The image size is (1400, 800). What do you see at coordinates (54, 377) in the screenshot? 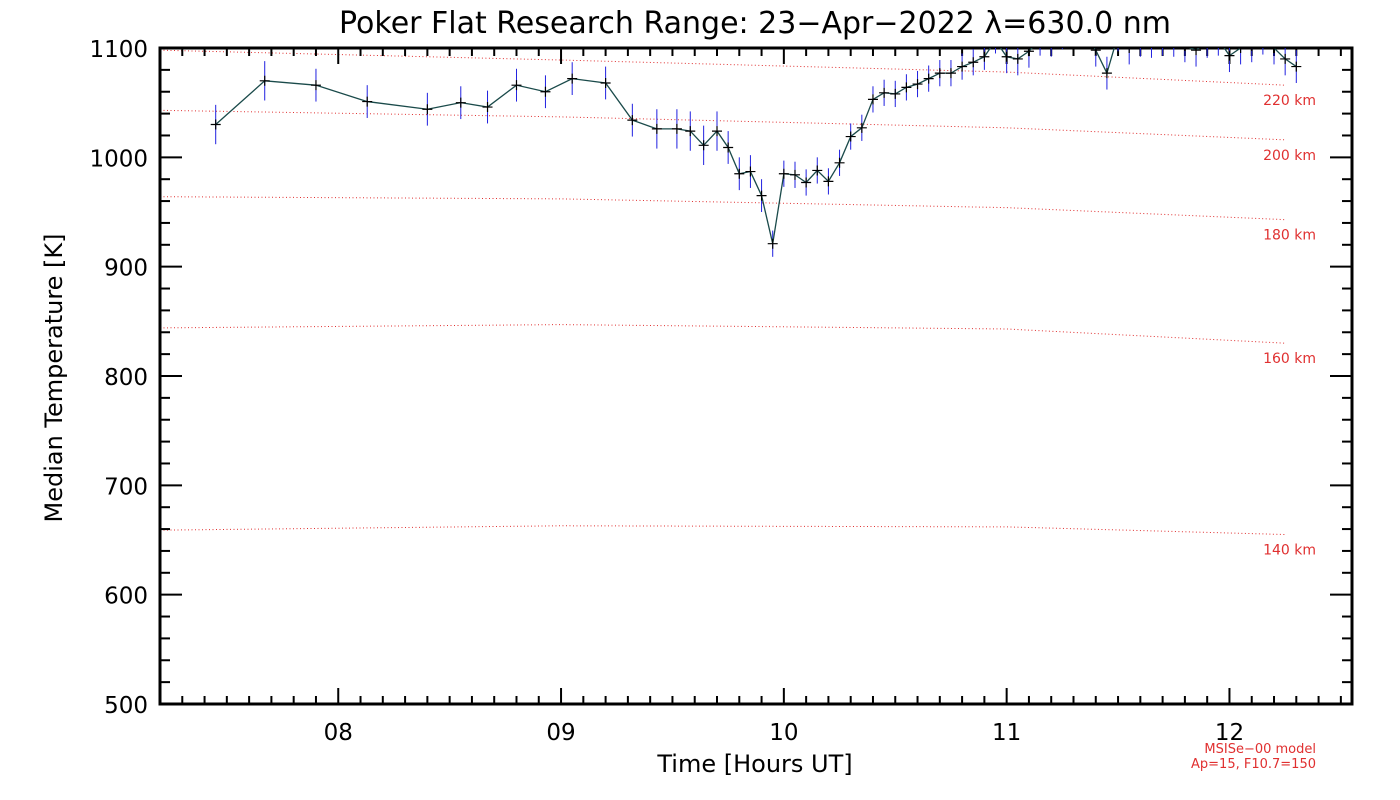
I see `y-axis-label: Median Temperature [K]` at bounding box center [54, 377].